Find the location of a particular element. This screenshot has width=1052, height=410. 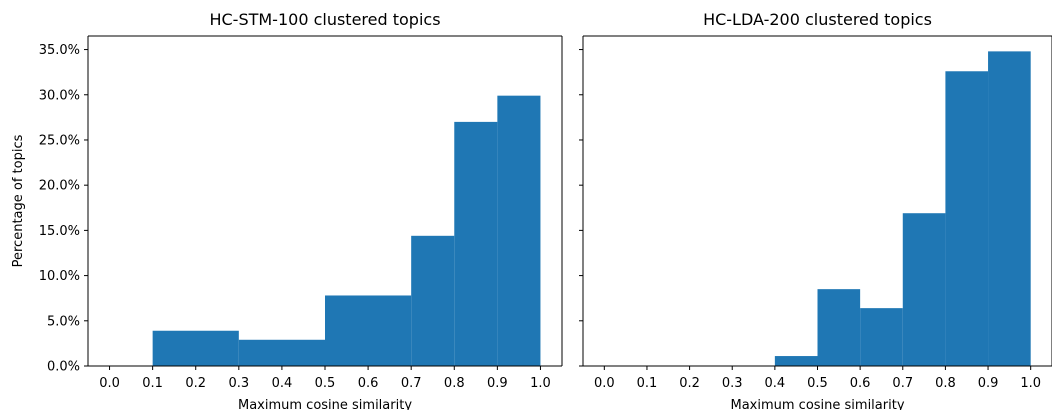

chart-title: HC-LDA-200 clustered topics is located at coordinates (817, 19).